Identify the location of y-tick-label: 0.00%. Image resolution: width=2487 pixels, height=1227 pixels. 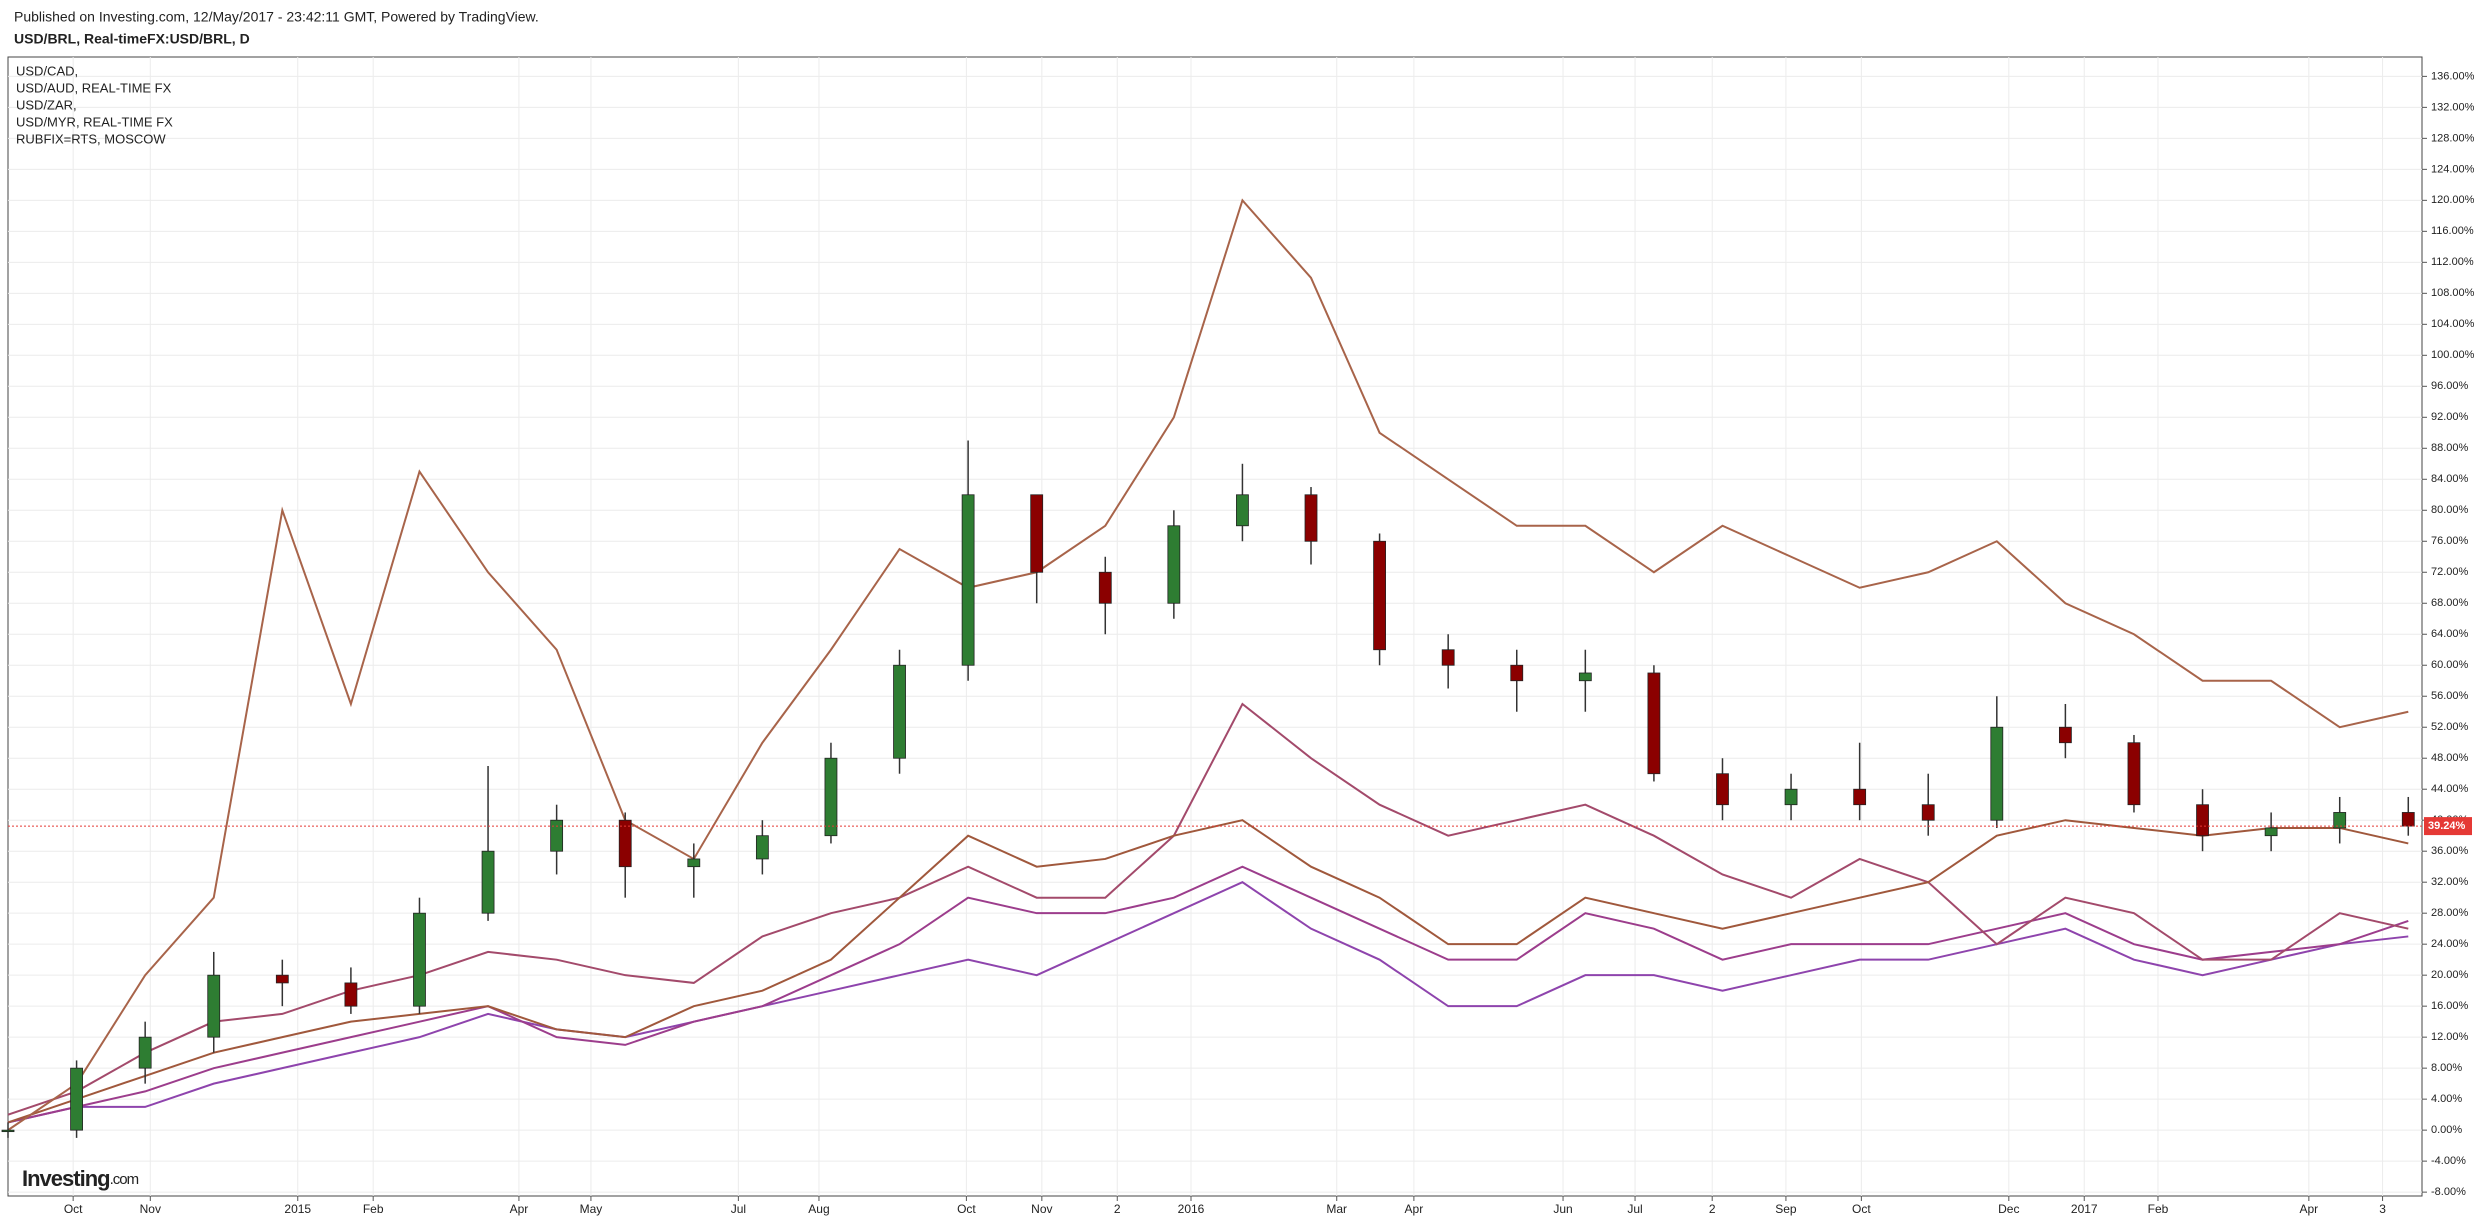
(2446, 1130).